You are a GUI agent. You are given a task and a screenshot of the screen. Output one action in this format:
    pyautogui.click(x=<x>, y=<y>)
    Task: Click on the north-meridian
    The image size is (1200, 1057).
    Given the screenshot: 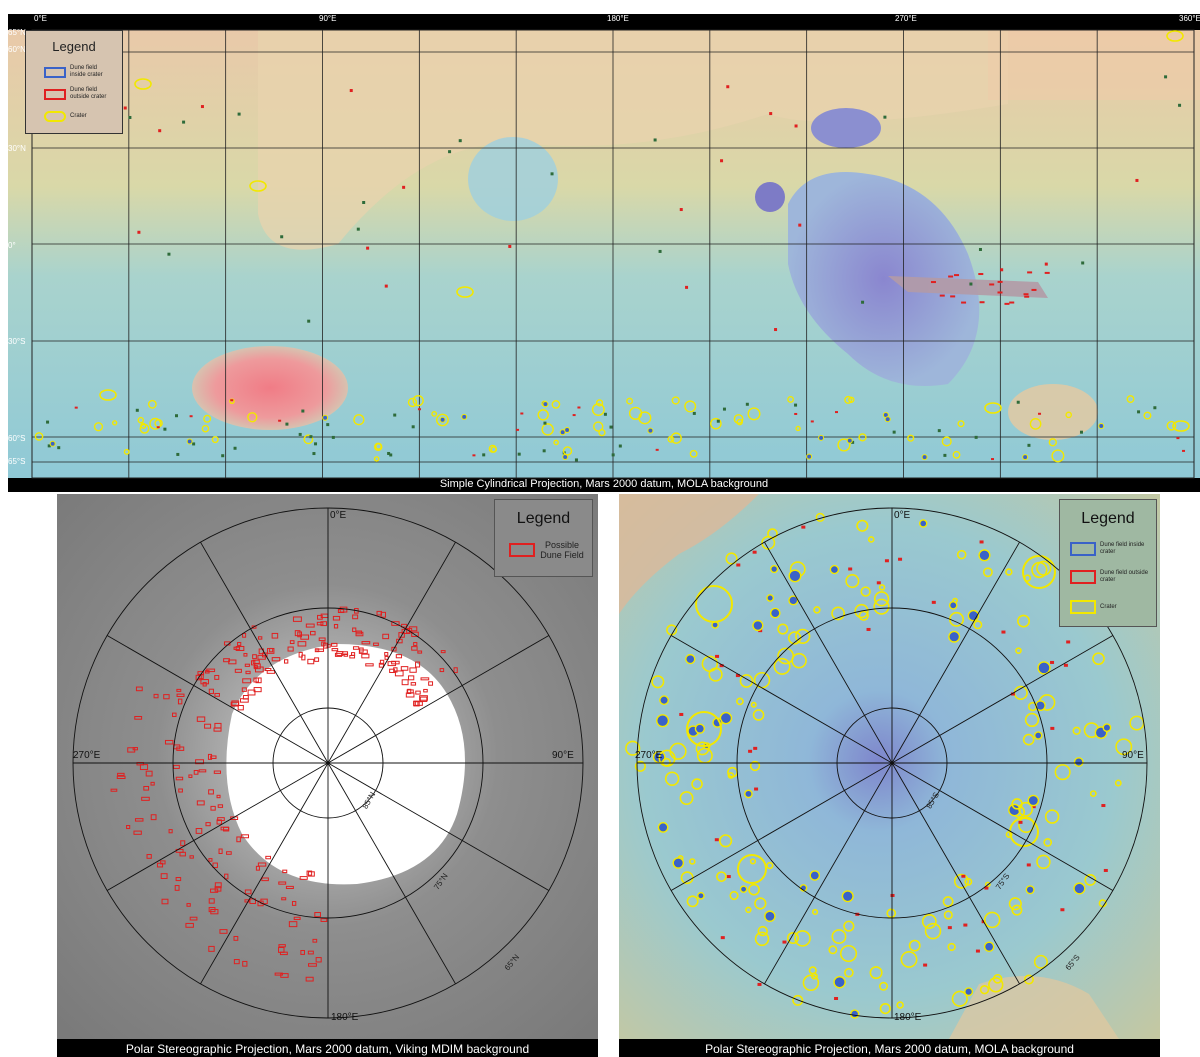 What is the action you would take?
    pyautogui.click(x=264, y=873)
    